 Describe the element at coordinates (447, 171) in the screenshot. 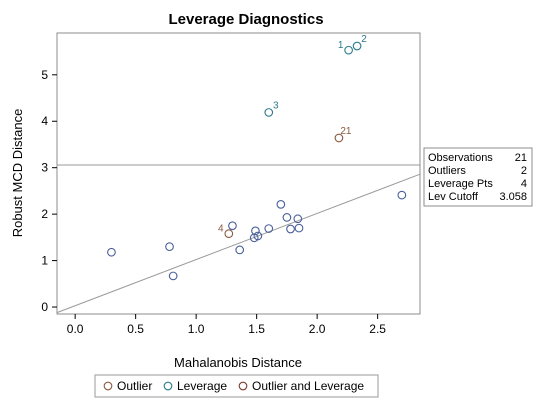

I see `inset-row-label: Outliers` at that location.